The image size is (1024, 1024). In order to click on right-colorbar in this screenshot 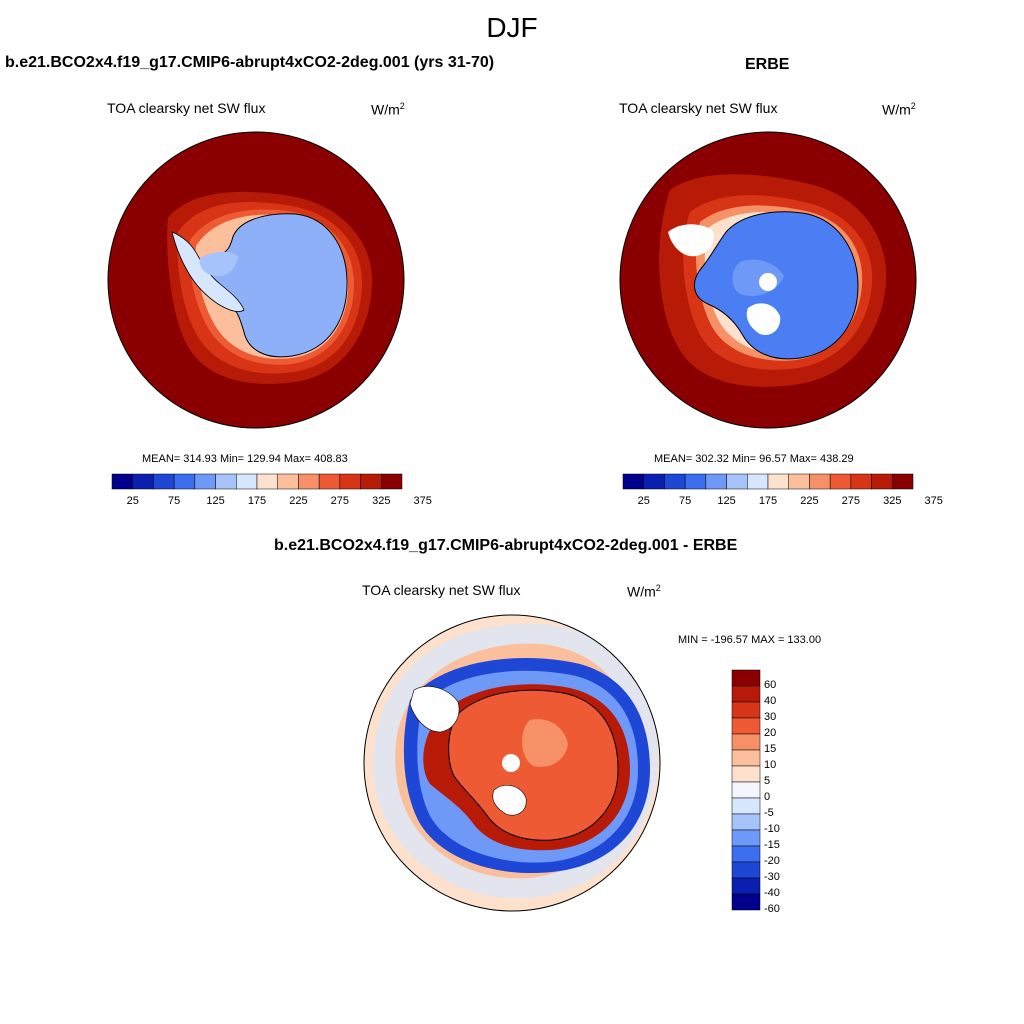, I will do `click(768, 481)`.